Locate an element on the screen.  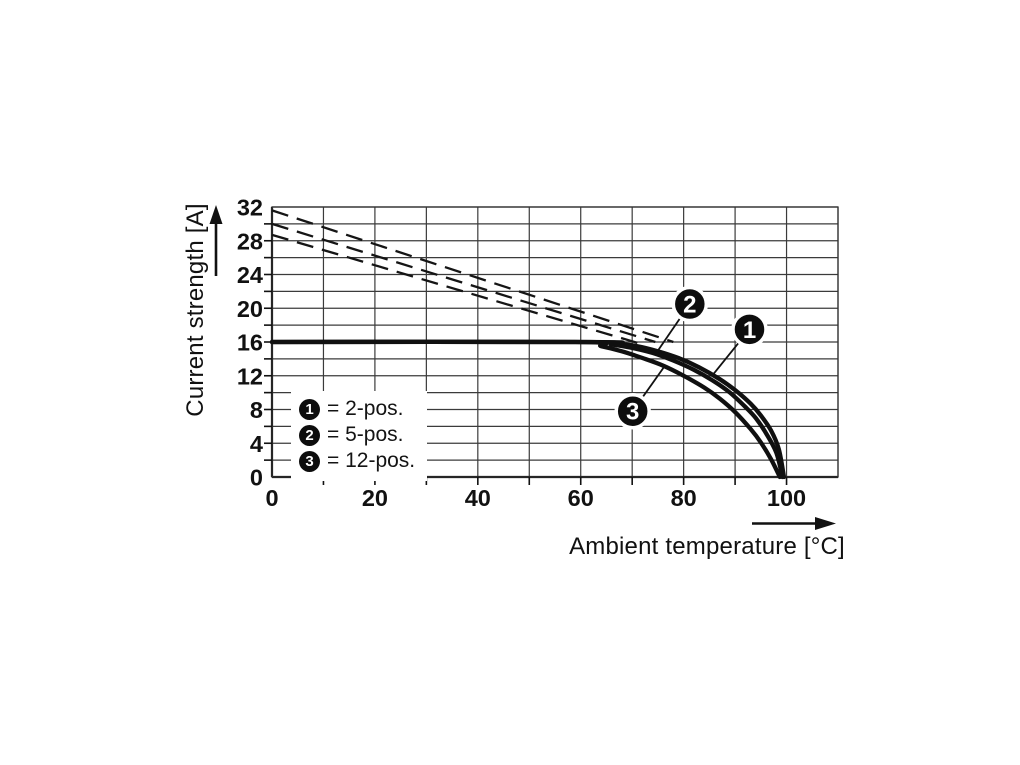
legend-item-2pos: 1 = 2-pos. is located at coordinates (357, 409).